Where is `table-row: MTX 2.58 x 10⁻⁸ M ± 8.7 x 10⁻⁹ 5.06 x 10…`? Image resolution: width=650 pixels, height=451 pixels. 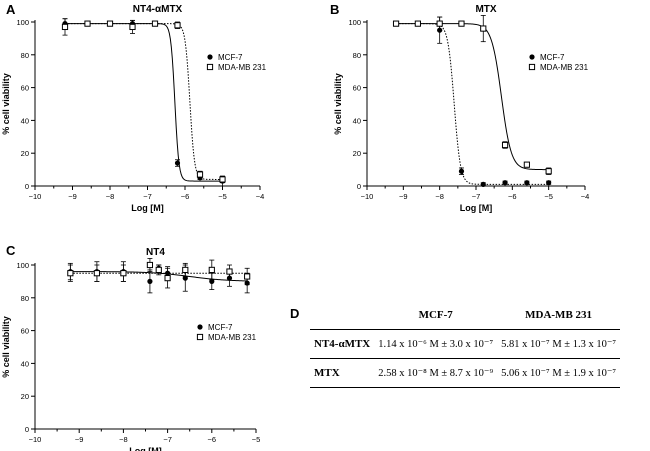
table-row: MTX 2.58 x 10⁻⁸ M ± 8.7 x 10⁻⁹ 5.06 x 10… is located at coordinates (465, 373).